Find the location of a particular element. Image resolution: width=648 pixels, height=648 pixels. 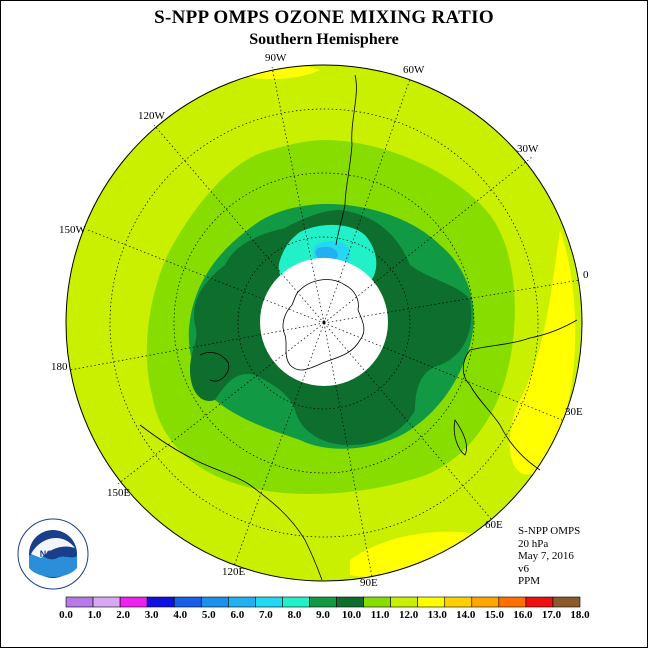

contour-13-right is located at coordinates (542, 352).